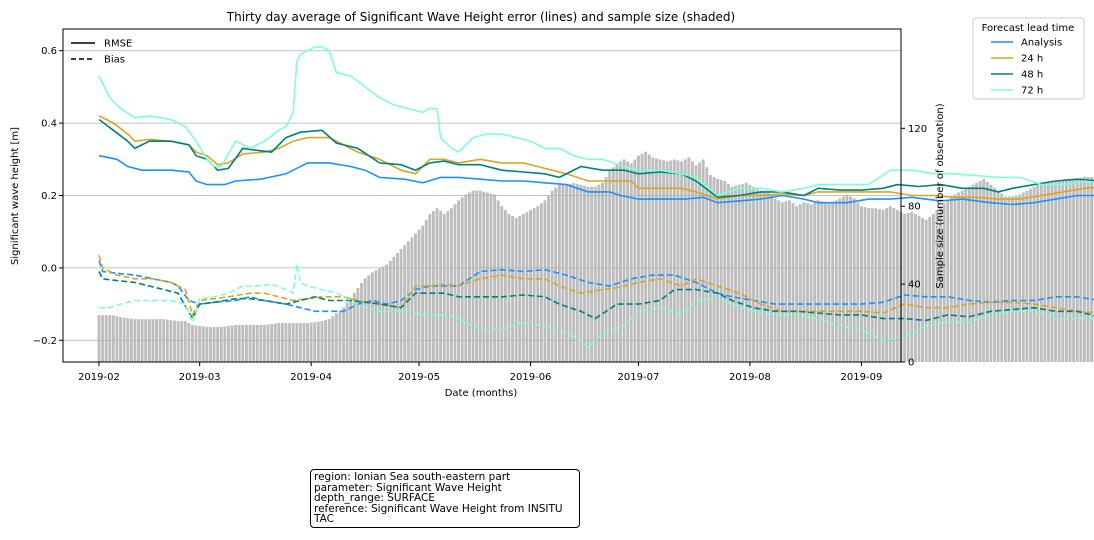 This screenshot has width=1094, height=540. I want to click on legend-label-bias: Bias, so click(114, 60).